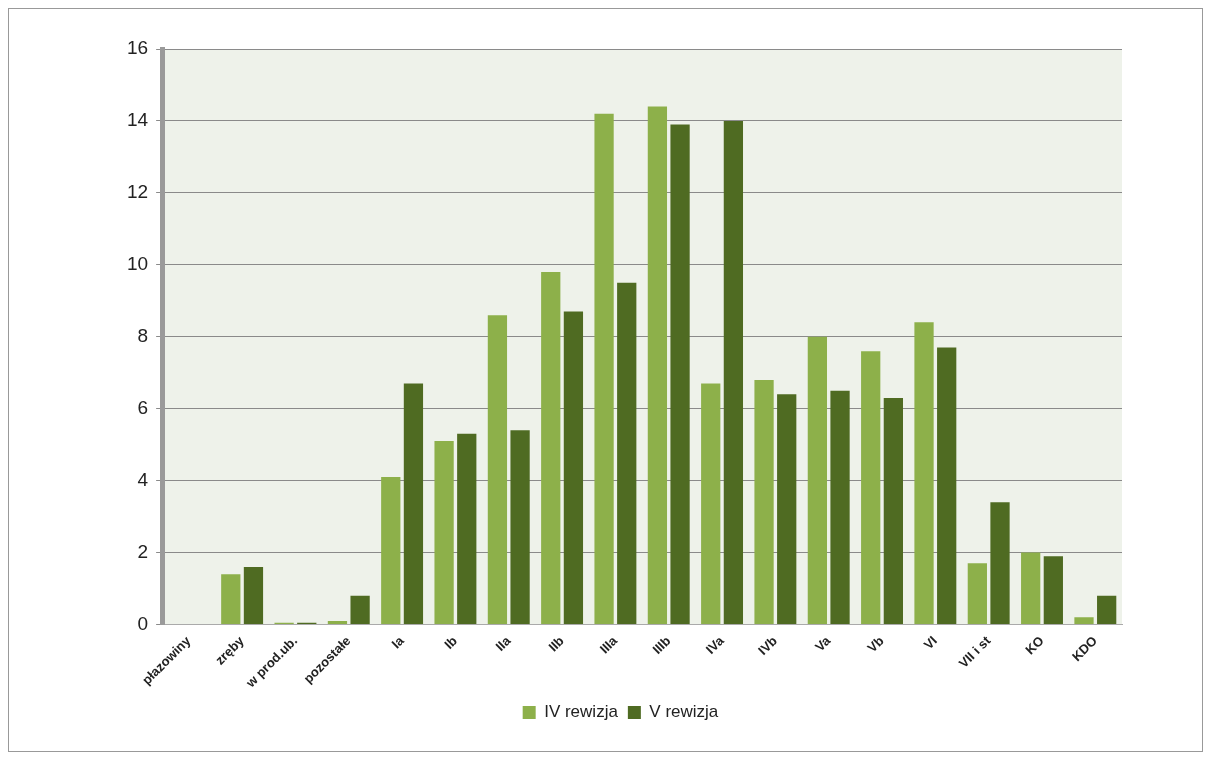  Describe the element at coordinates (581, 712) in the screenshot. I see `legend-label: IV rewizja` at that location.